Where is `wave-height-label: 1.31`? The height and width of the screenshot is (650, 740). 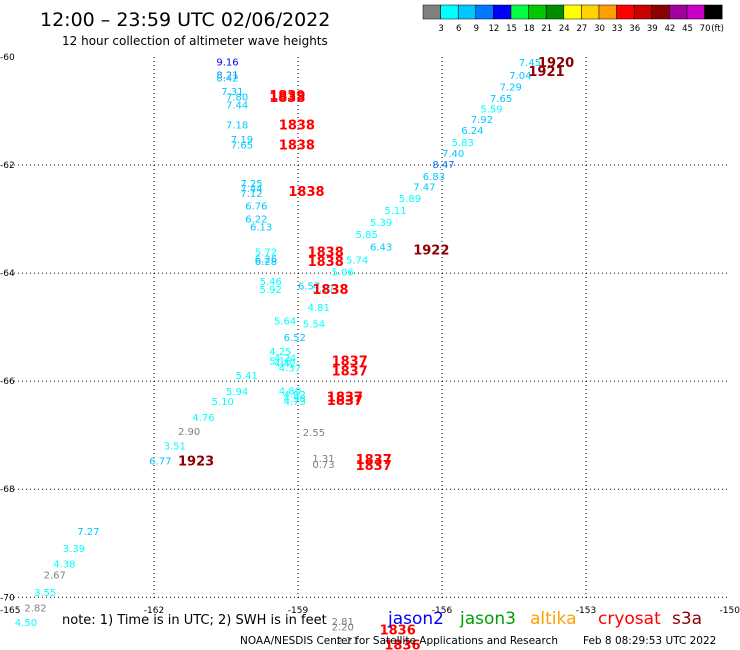
wave-height-label: 1.31 is located at coordinates (323, 459).